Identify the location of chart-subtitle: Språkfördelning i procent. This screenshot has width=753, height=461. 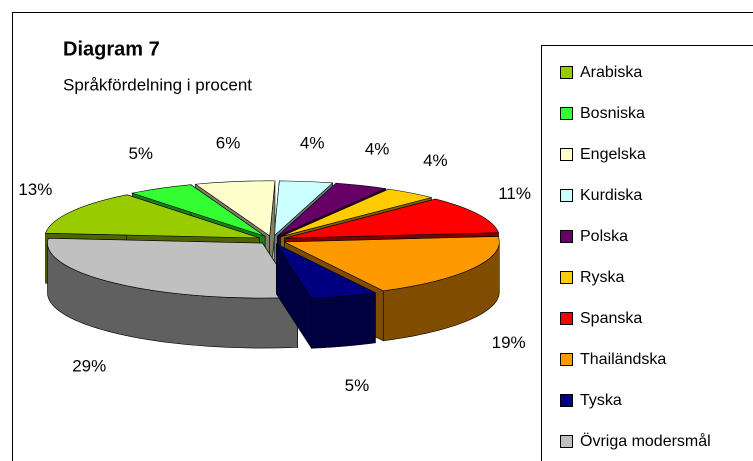
(157, 84).